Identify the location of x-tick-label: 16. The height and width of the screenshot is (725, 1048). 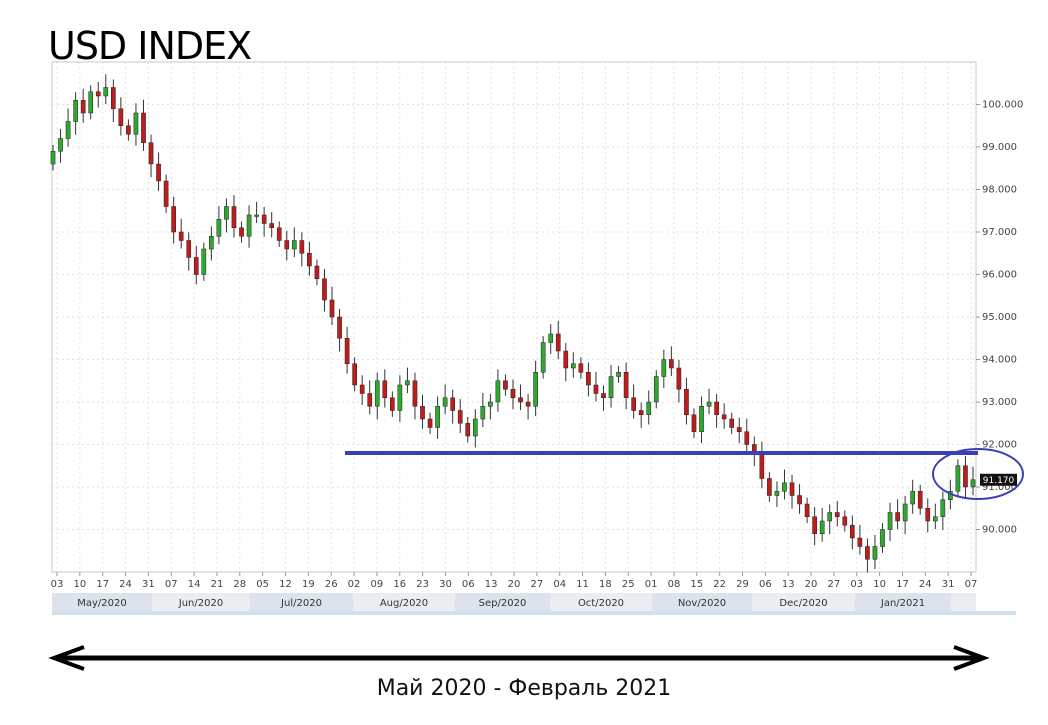
(399, 584).